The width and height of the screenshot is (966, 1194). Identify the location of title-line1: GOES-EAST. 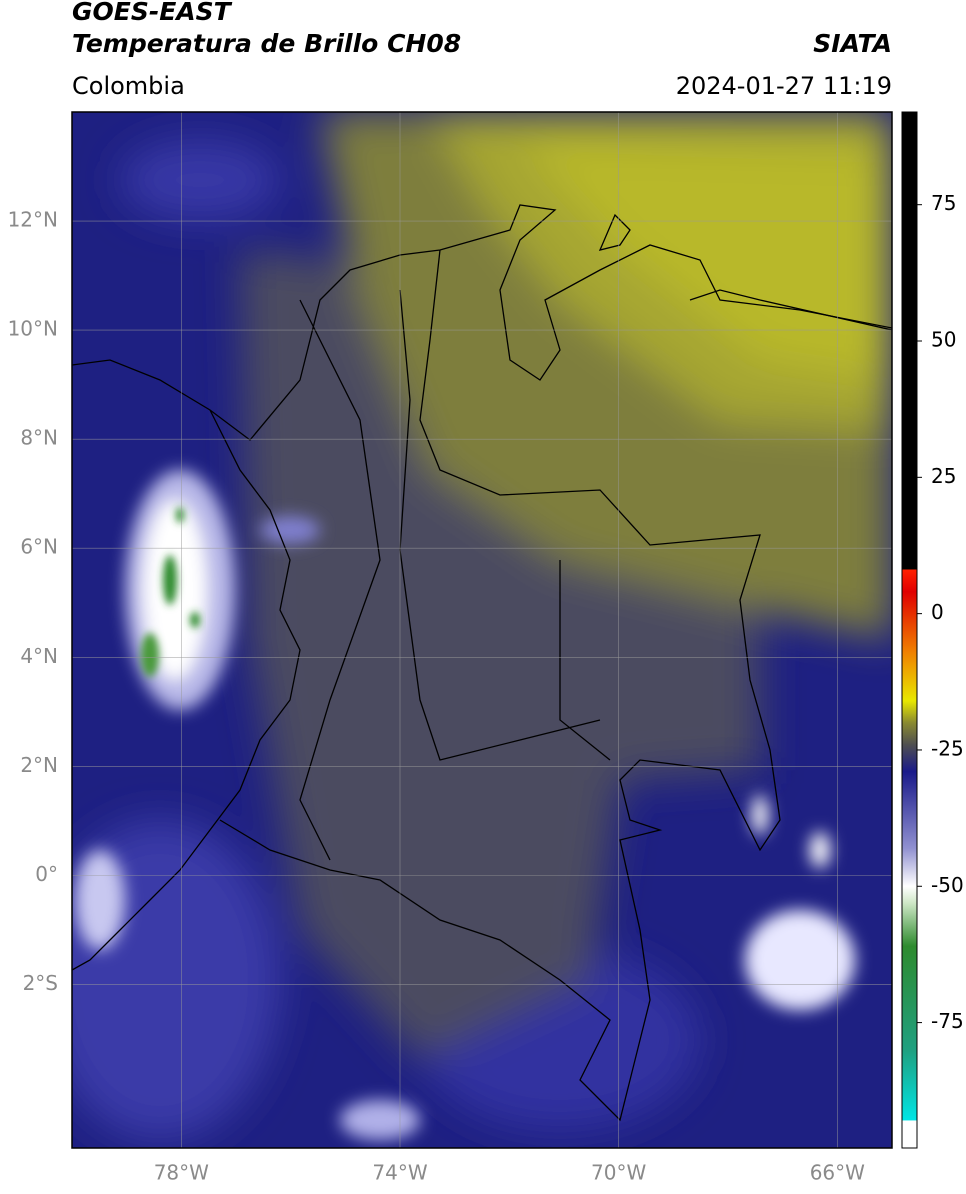
(152, 13).